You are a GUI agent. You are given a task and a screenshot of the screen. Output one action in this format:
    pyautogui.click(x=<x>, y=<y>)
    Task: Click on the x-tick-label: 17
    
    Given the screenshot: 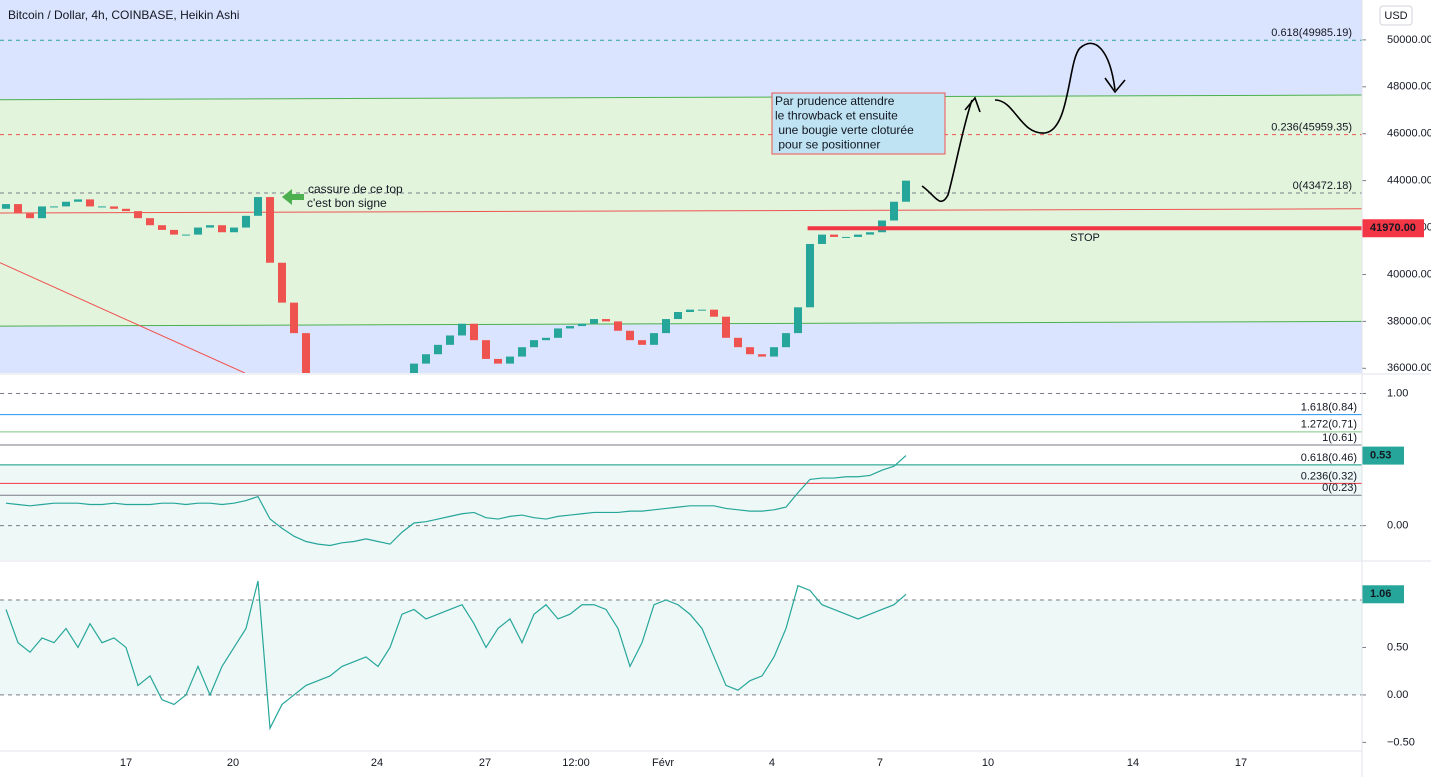 What is the action you would take?
    pyautogui.click(x=126, y=763)
    